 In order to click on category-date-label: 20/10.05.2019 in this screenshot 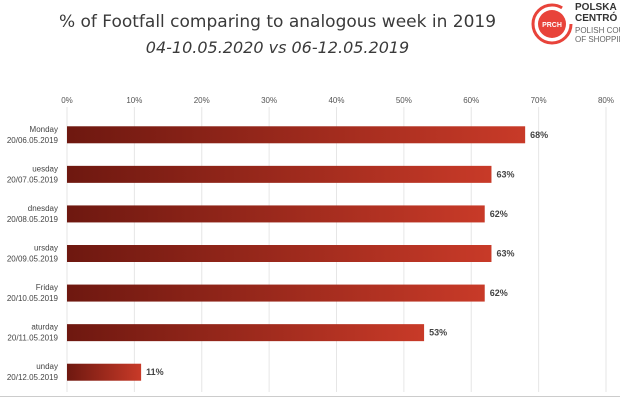, I will do `click(33, 298)`.